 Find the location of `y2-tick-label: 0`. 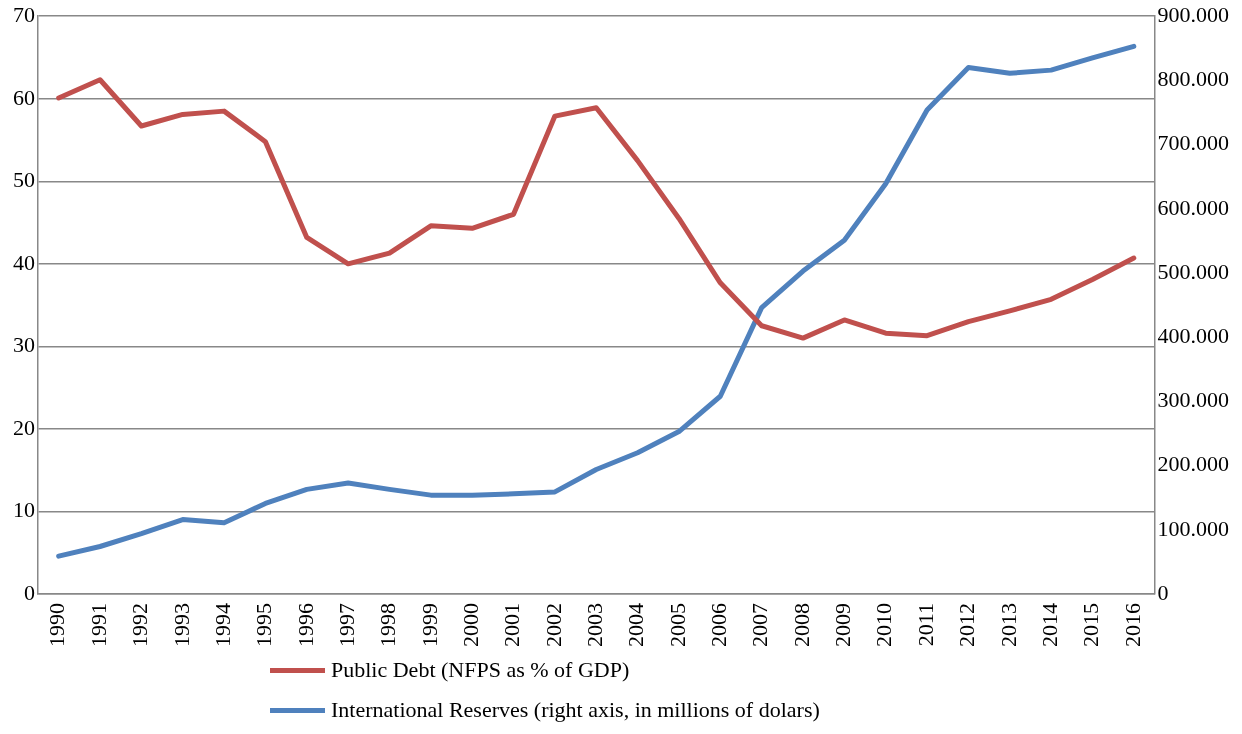

y2-tick-label: 0 is located at coordinates (1163, 592).